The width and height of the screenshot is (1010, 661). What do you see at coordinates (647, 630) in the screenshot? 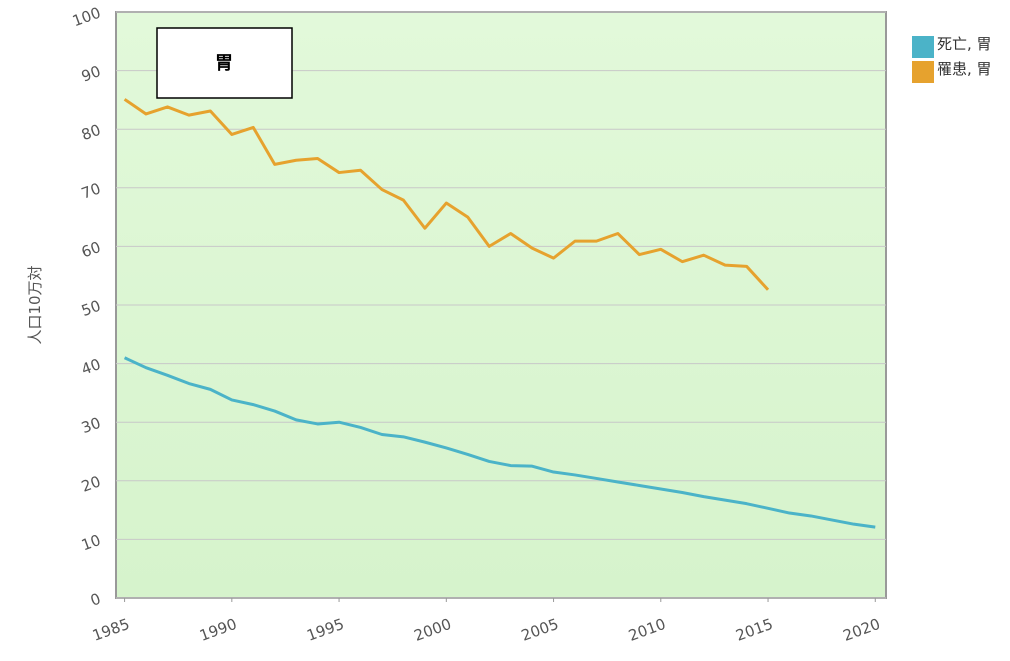
I see `x-tick-label: 2010` at bounding box center [647, 630].